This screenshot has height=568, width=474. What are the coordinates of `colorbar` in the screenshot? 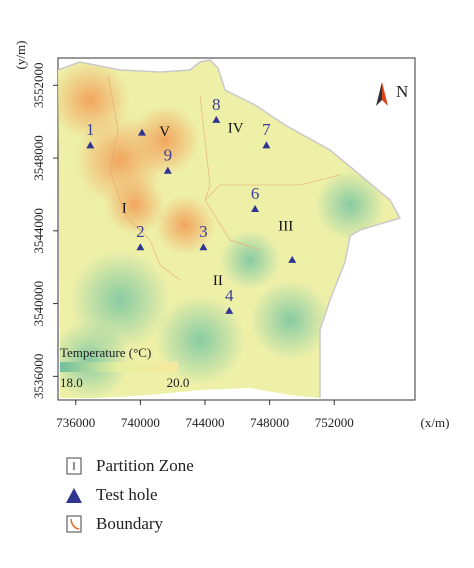 It's located at (119, 367).